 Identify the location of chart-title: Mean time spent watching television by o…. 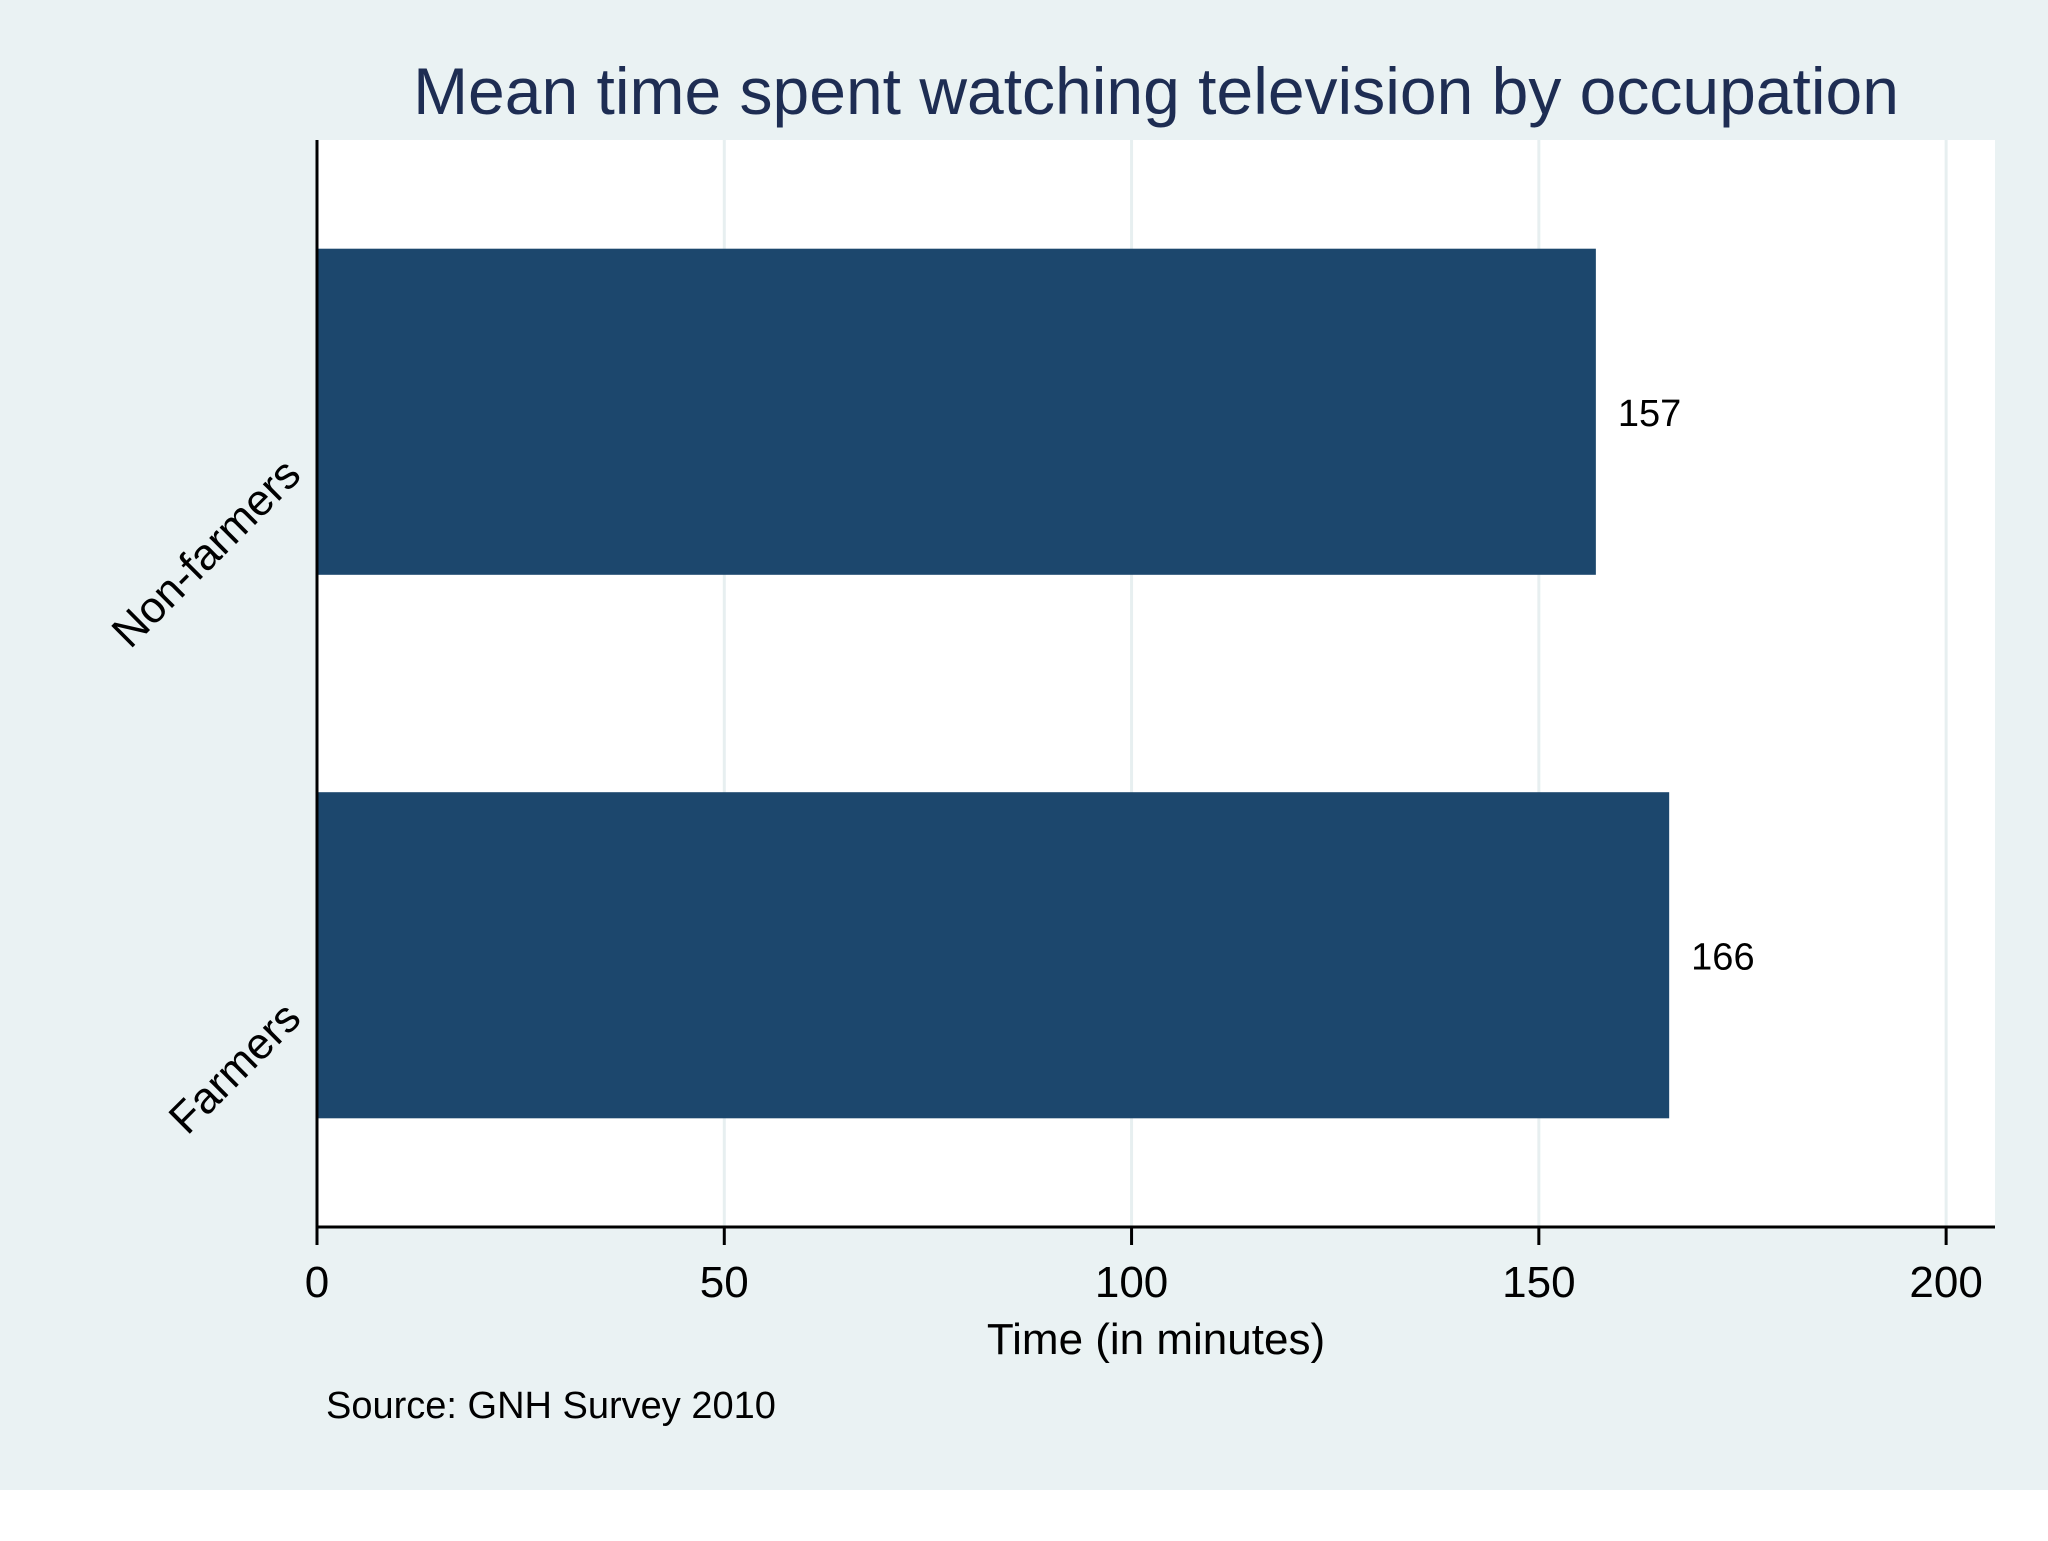
(1156, 91).